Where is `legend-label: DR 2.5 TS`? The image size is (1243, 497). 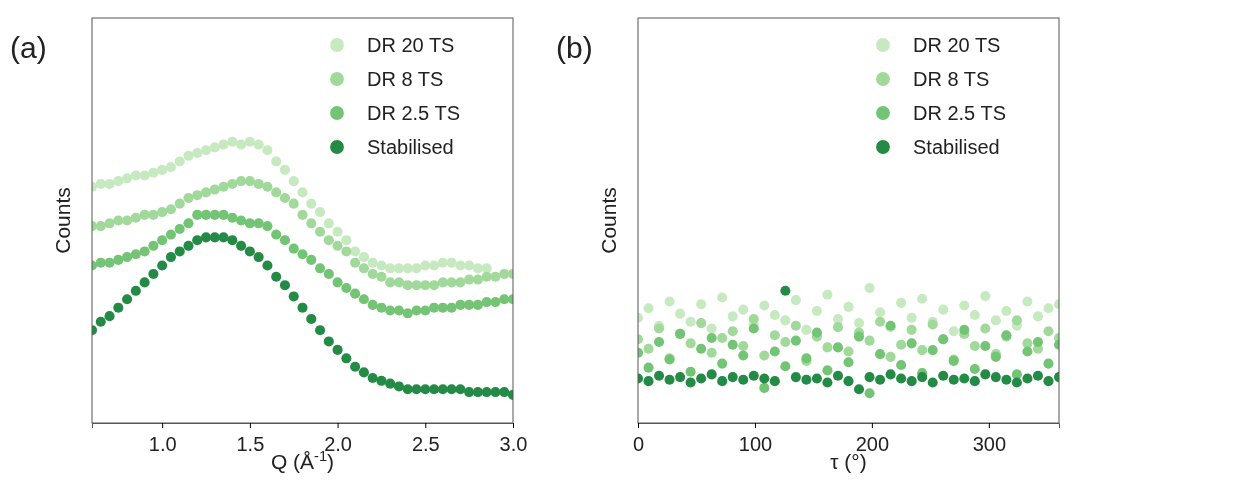 legend-label: DR 2.5 TS is located at coordinates (413, 113).